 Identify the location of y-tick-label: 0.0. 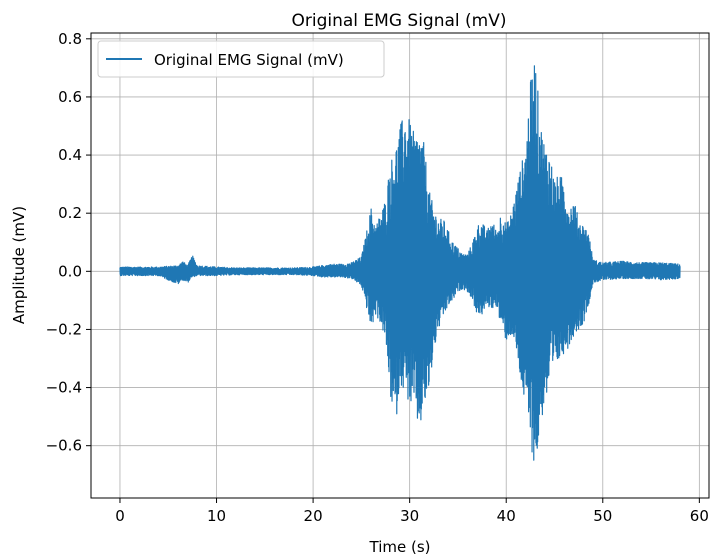
(70, 271).